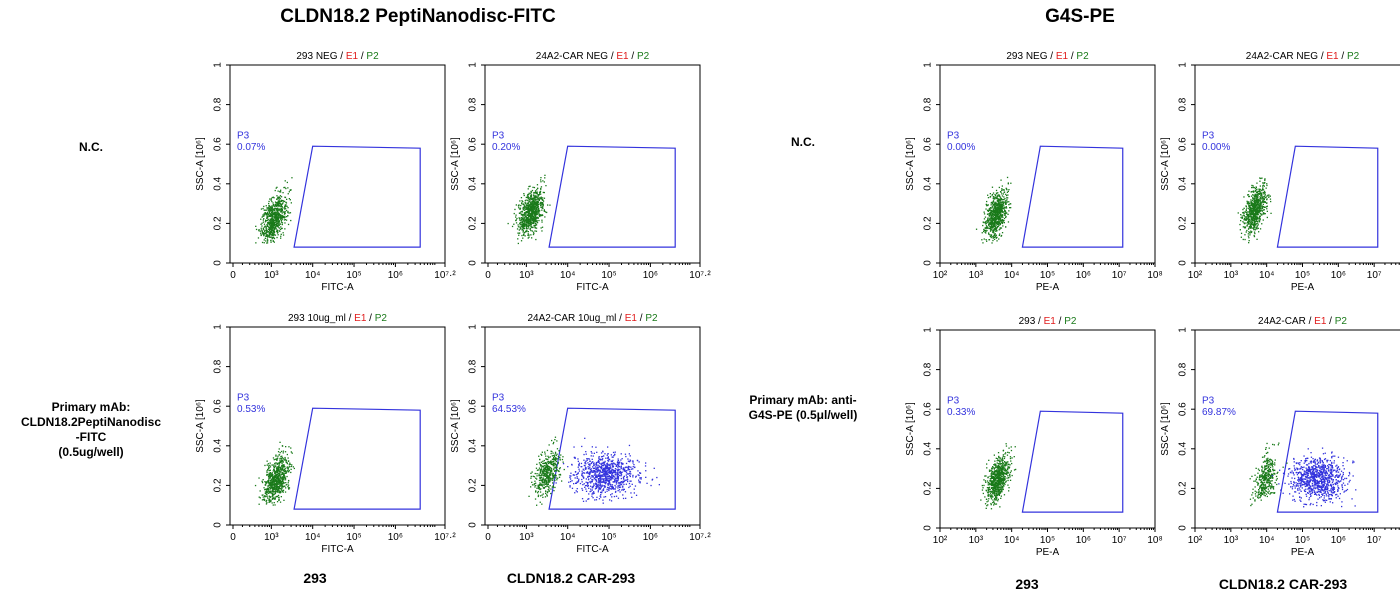 Image resolution: width=1400 pixels, height=601 pixels. Describe the element at coordinates (1165, 164) in the screenshot. I see `y-axis-label: SSC-A [10⁶]` at that location.